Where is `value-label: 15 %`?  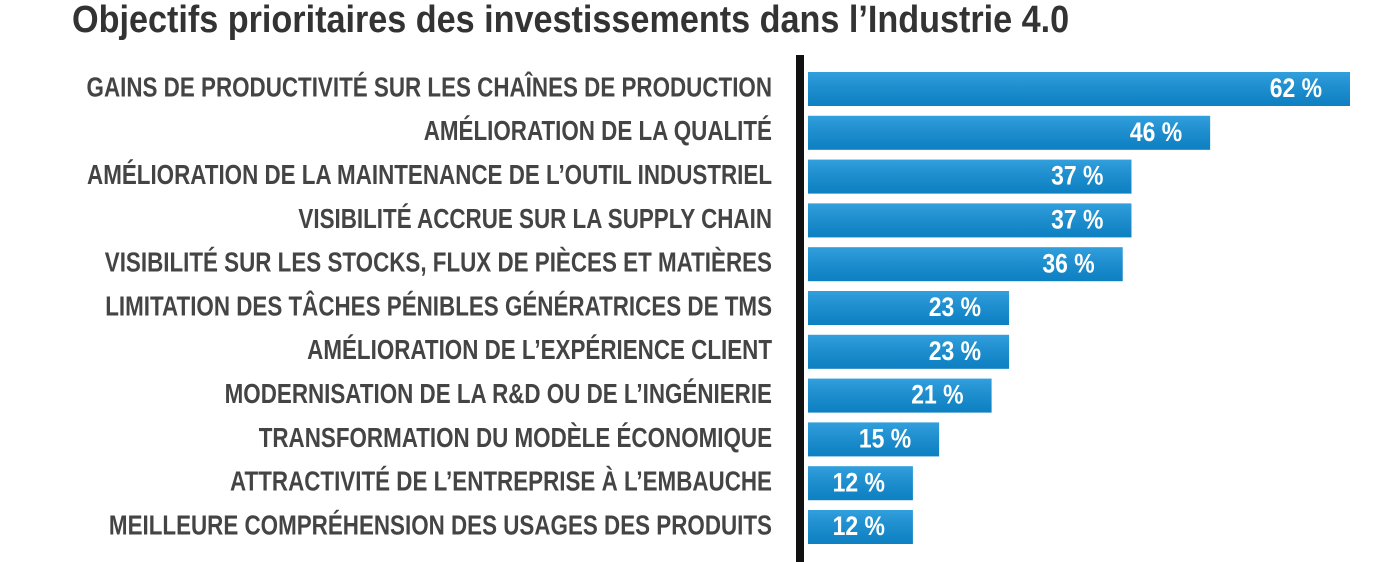 value-label: 15 % is located at coordinates (885, 439).